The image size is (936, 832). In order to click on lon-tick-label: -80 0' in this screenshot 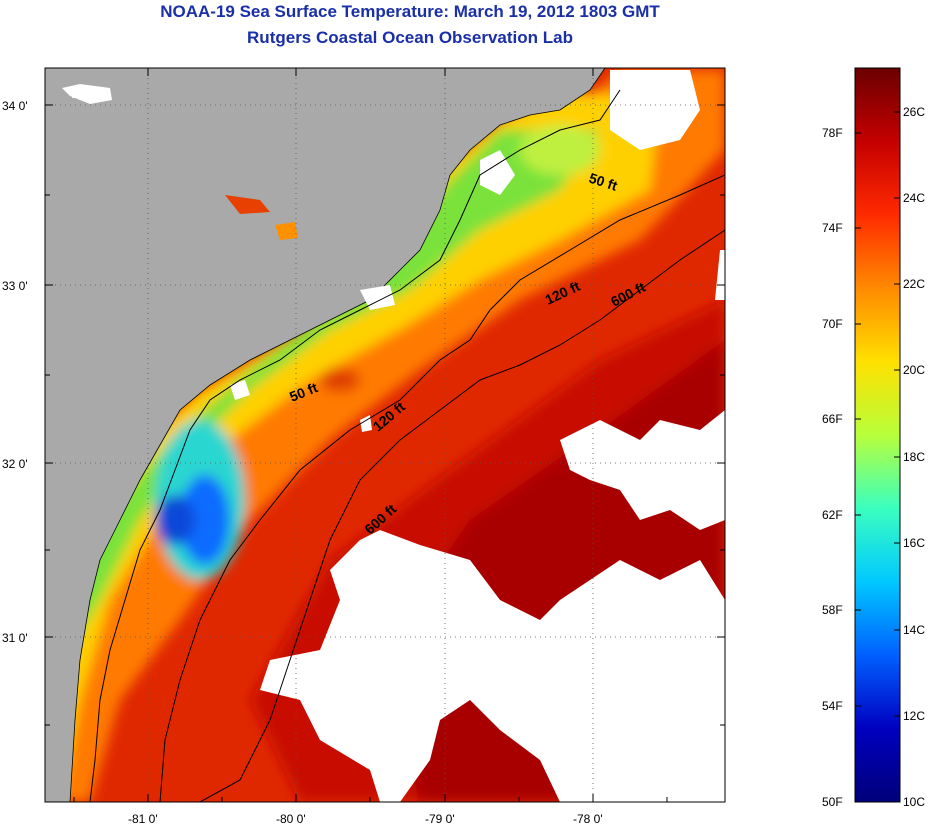, I will do `click(291, 819)`.